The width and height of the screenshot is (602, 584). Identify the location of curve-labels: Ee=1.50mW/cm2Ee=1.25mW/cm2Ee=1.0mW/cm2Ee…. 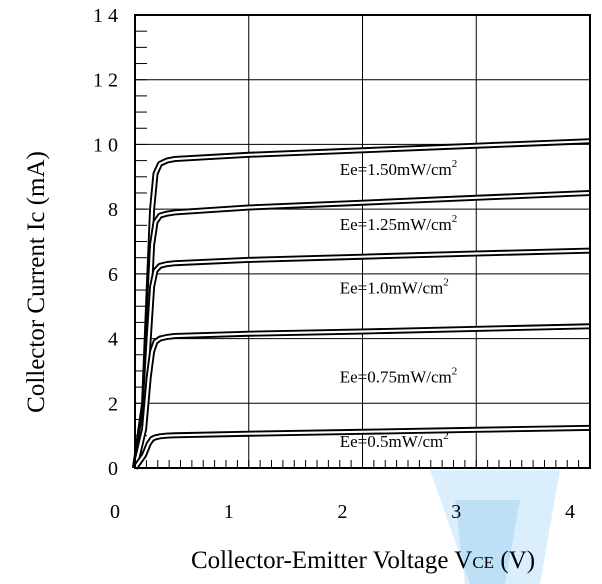
(399, 304).